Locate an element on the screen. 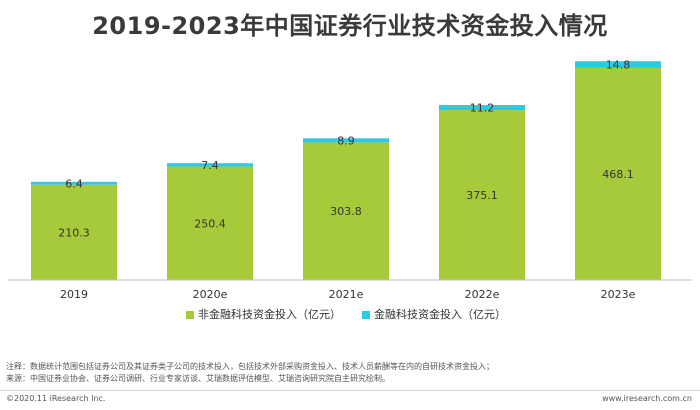 This screenshot has height=410, width=700. data-label-non-fintech-2023e: 468.1 is located at coordinates (618, 174).